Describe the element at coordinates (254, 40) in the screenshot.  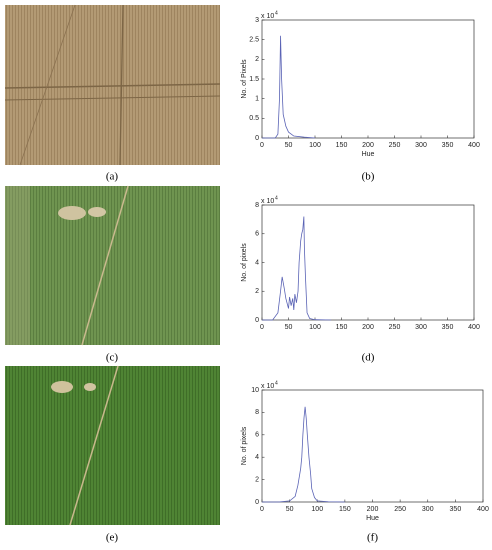
I see `y-tick-label: 2.5` at that location.